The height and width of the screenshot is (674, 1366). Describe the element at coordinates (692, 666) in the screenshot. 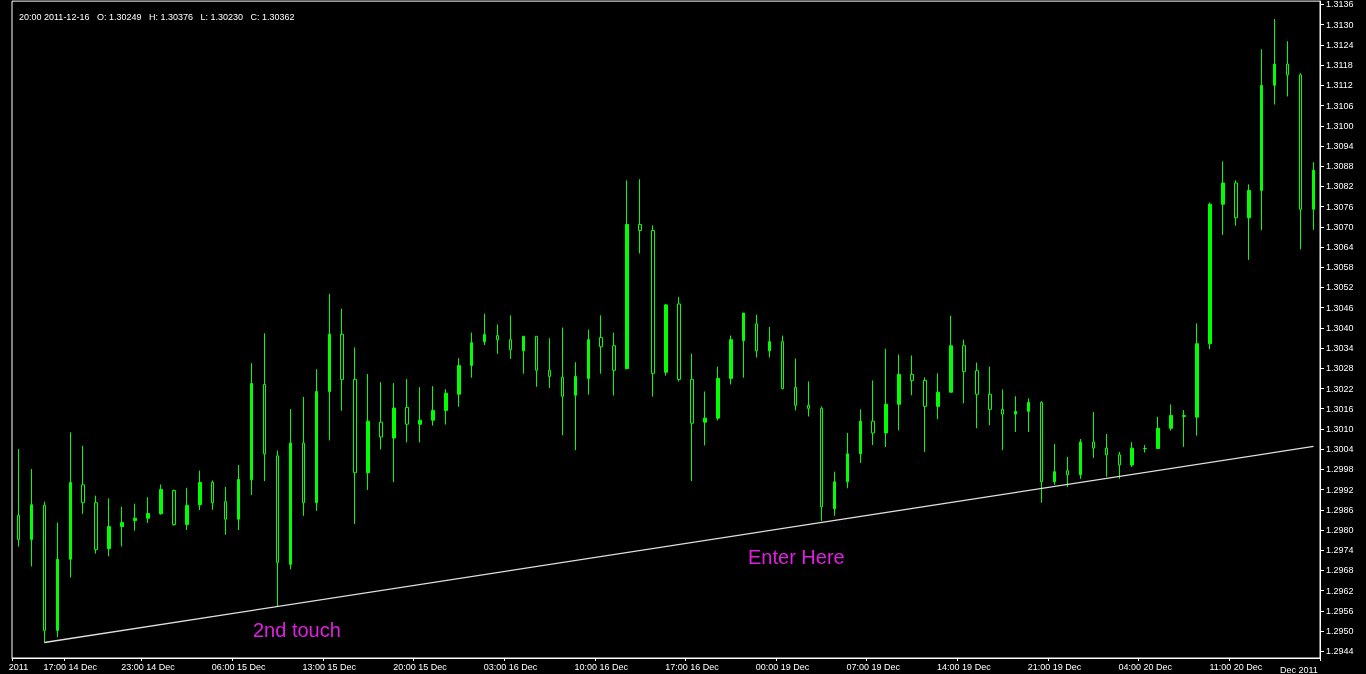

I see `x-tick-label: 17:00 16 Dec` at that location.